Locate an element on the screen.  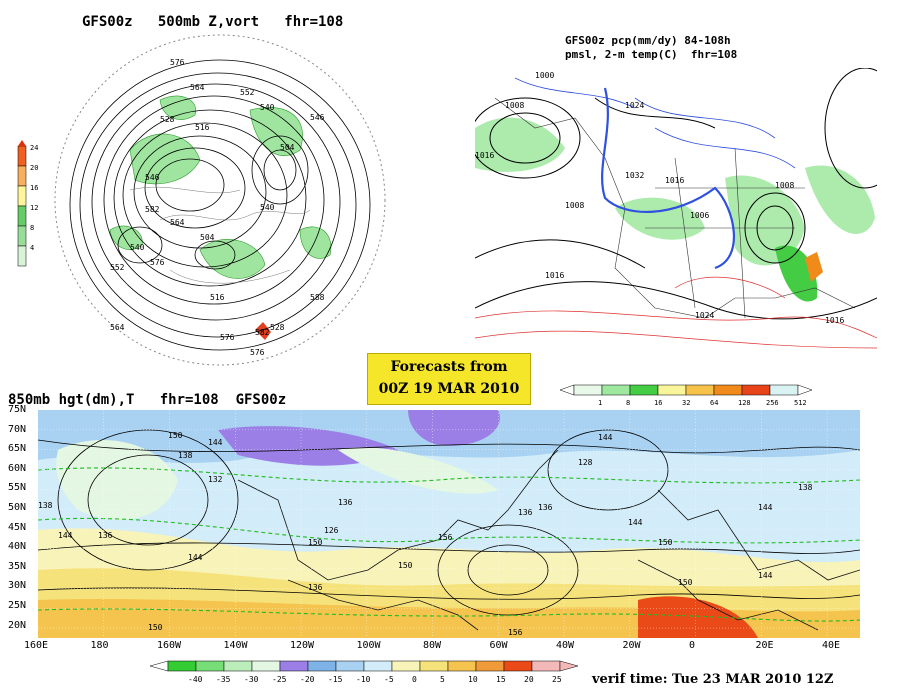
temp-legend-label: -20 is located at coordinates (307, 679).